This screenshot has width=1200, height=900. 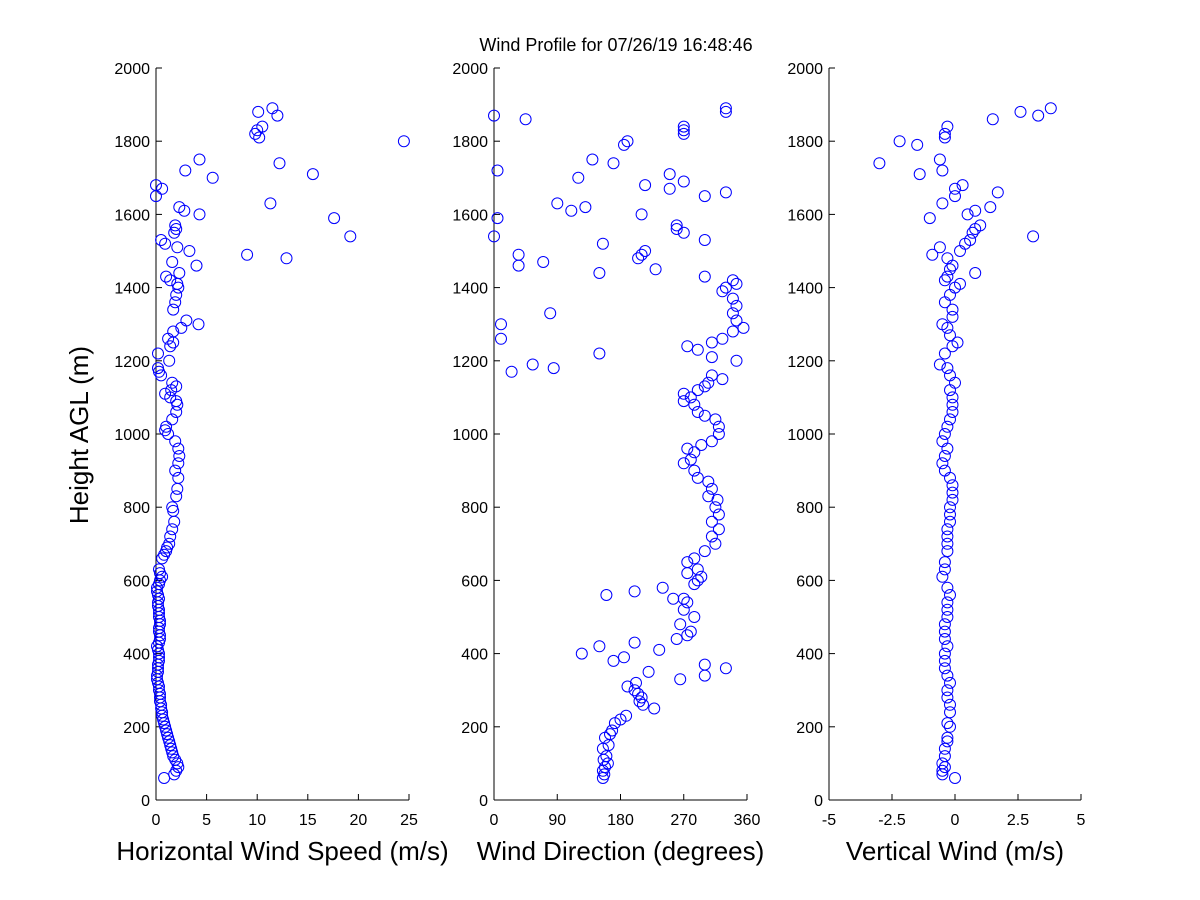 I want to click on y-tick-label: 200, so click(x=809, y=728).